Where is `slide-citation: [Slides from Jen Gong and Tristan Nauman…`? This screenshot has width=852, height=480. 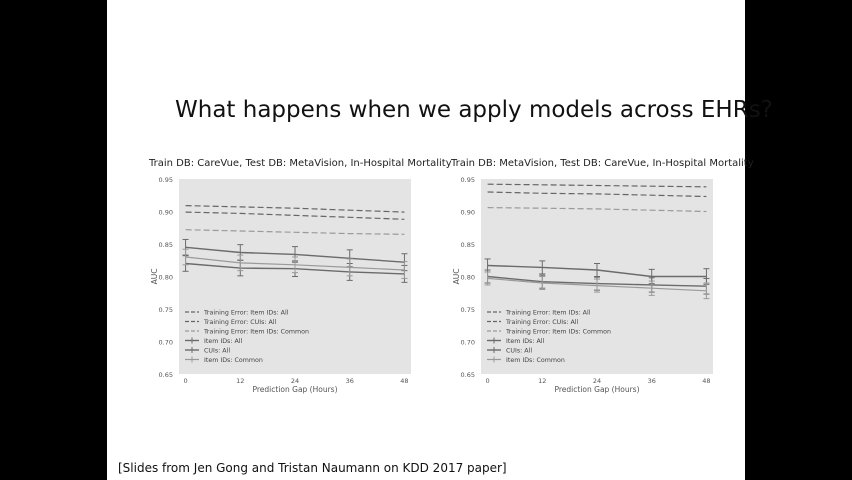
slide-citation: [Slides from Jen Gong and Tristan Nauman… is located at coordinates (312, 468).